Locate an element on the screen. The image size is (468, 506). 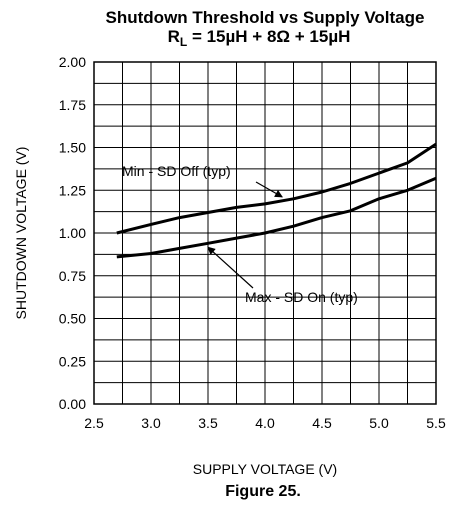
x-tick-label: 3.0 is located at coordinates (151, 423).